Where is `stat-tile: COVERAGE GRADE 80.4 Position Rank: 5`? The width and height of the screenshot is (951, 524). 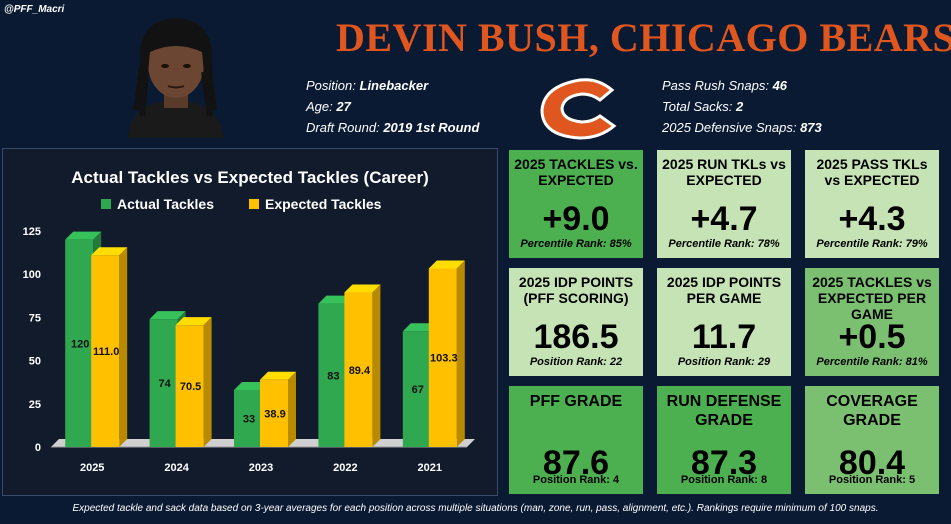 stat-tile: COVERAGE GRADE 80.4 Position Rank: 5 is located at coordinates (872, 440).